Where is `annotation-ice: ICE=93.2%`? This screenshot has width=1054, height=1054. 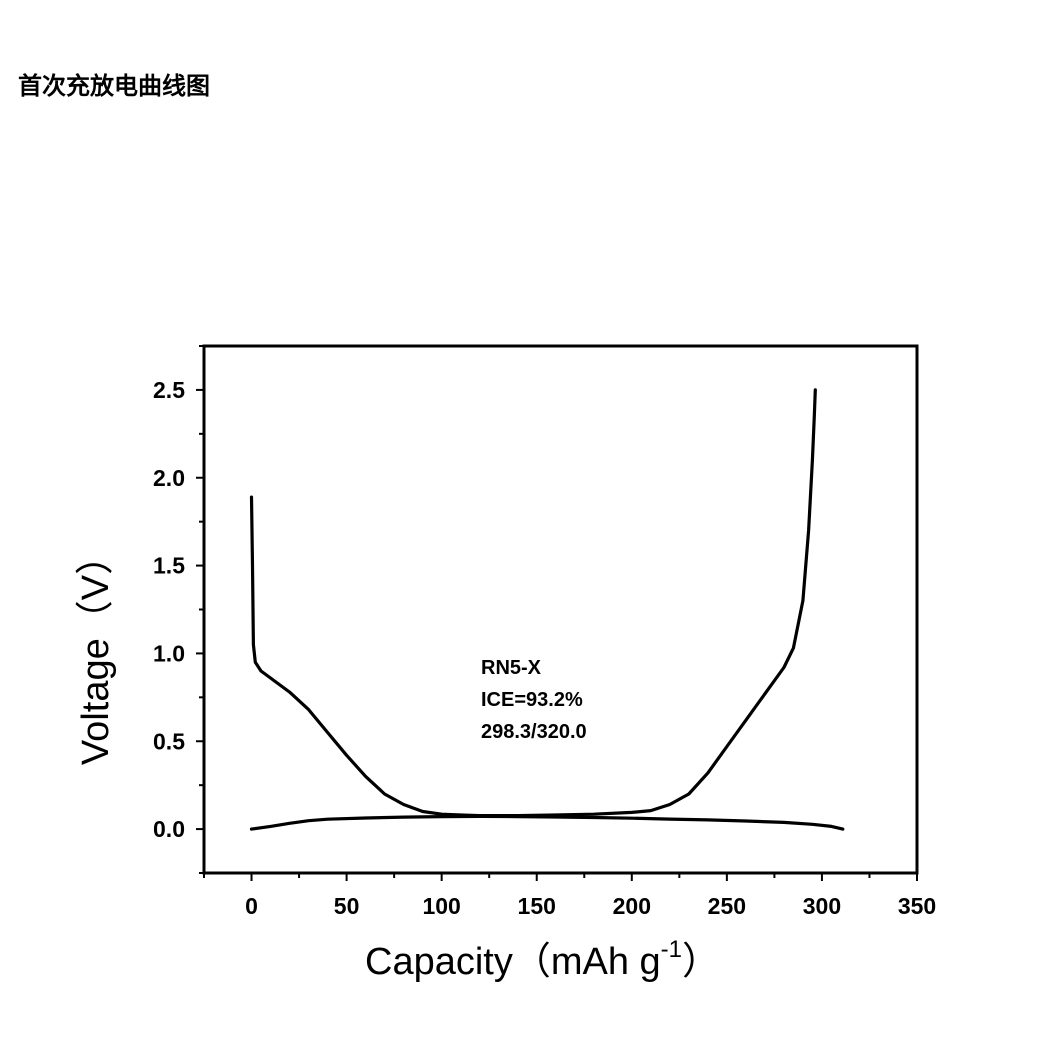
annotation-ice: ICE=93.2% is located at coordinates (532, 700).